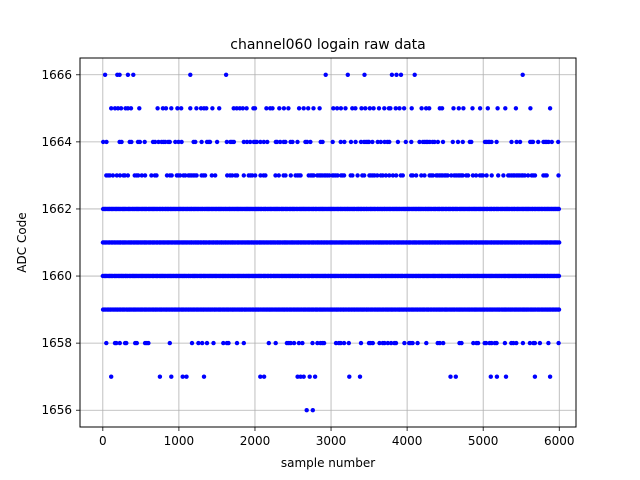  Describe the element at coordinates (559, 441) in the screenshot. I see `x-tick-label: 6000` at that location.